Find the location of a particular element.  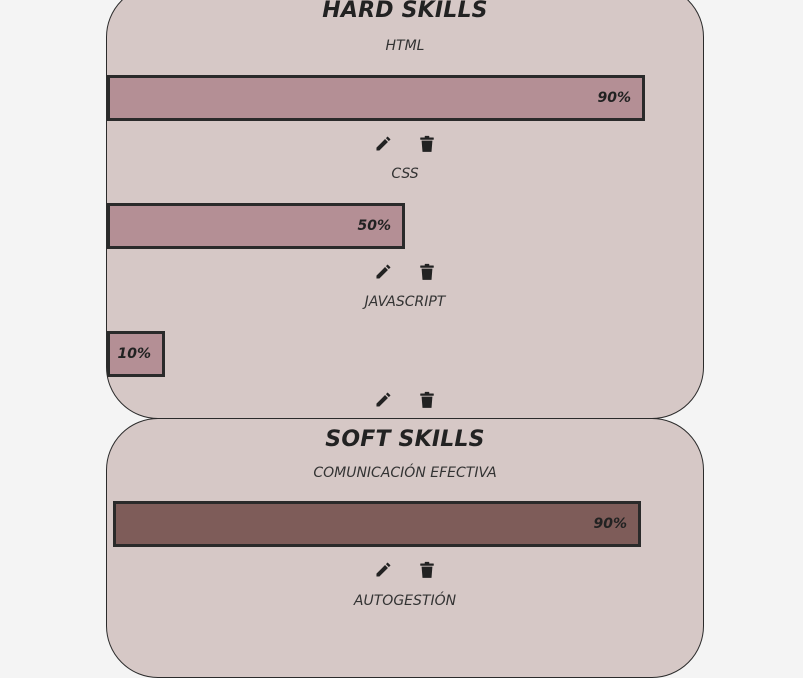

soft-skills-title: SOFT SKILLS is located at coordinates (405, 439).